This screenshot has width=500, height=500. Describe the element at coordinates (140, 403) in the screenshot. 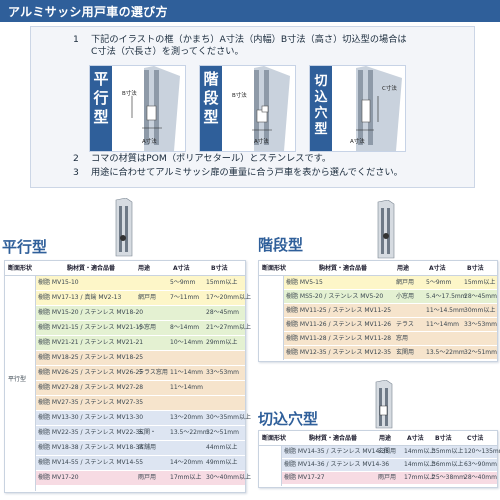

I see `table-row: 樹脂 MV27-35 / ステンレス MV27-35` at that location.